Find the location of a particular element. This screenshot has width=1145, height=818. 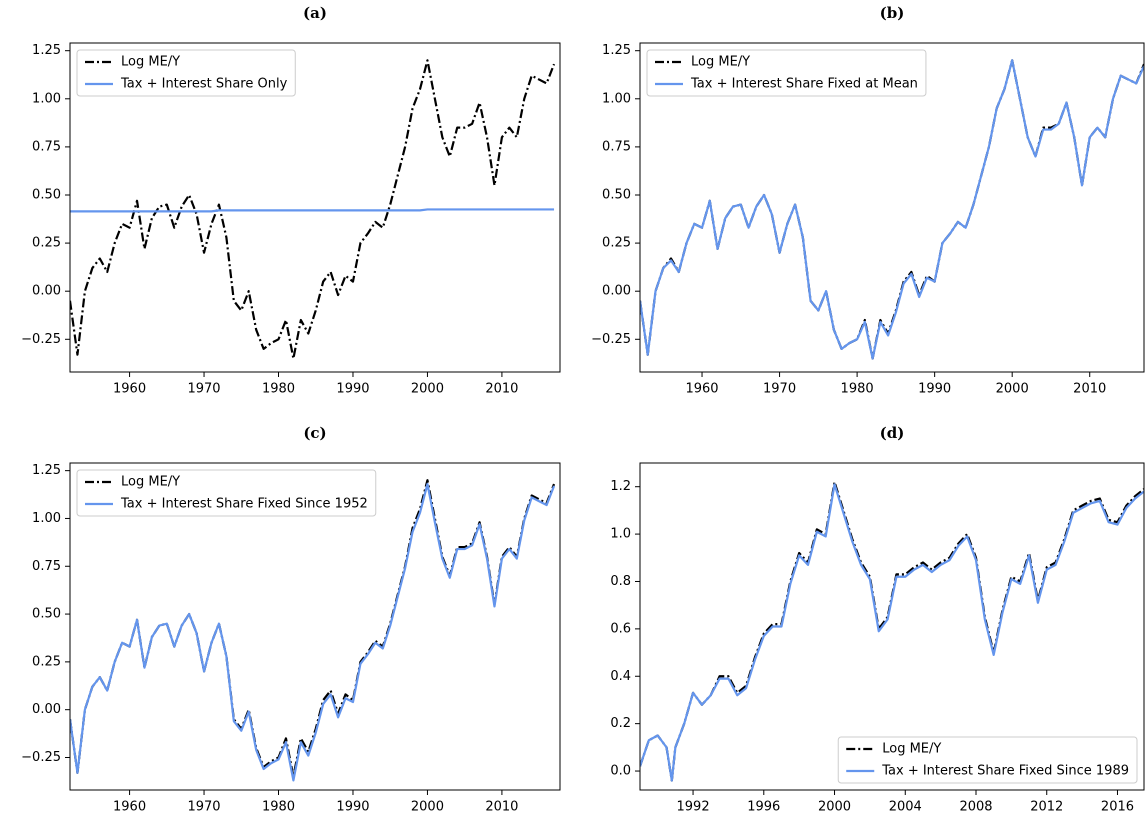

legend-label: Tax + Interest Share Fixed at Mean is located at coordinates (804, 84).